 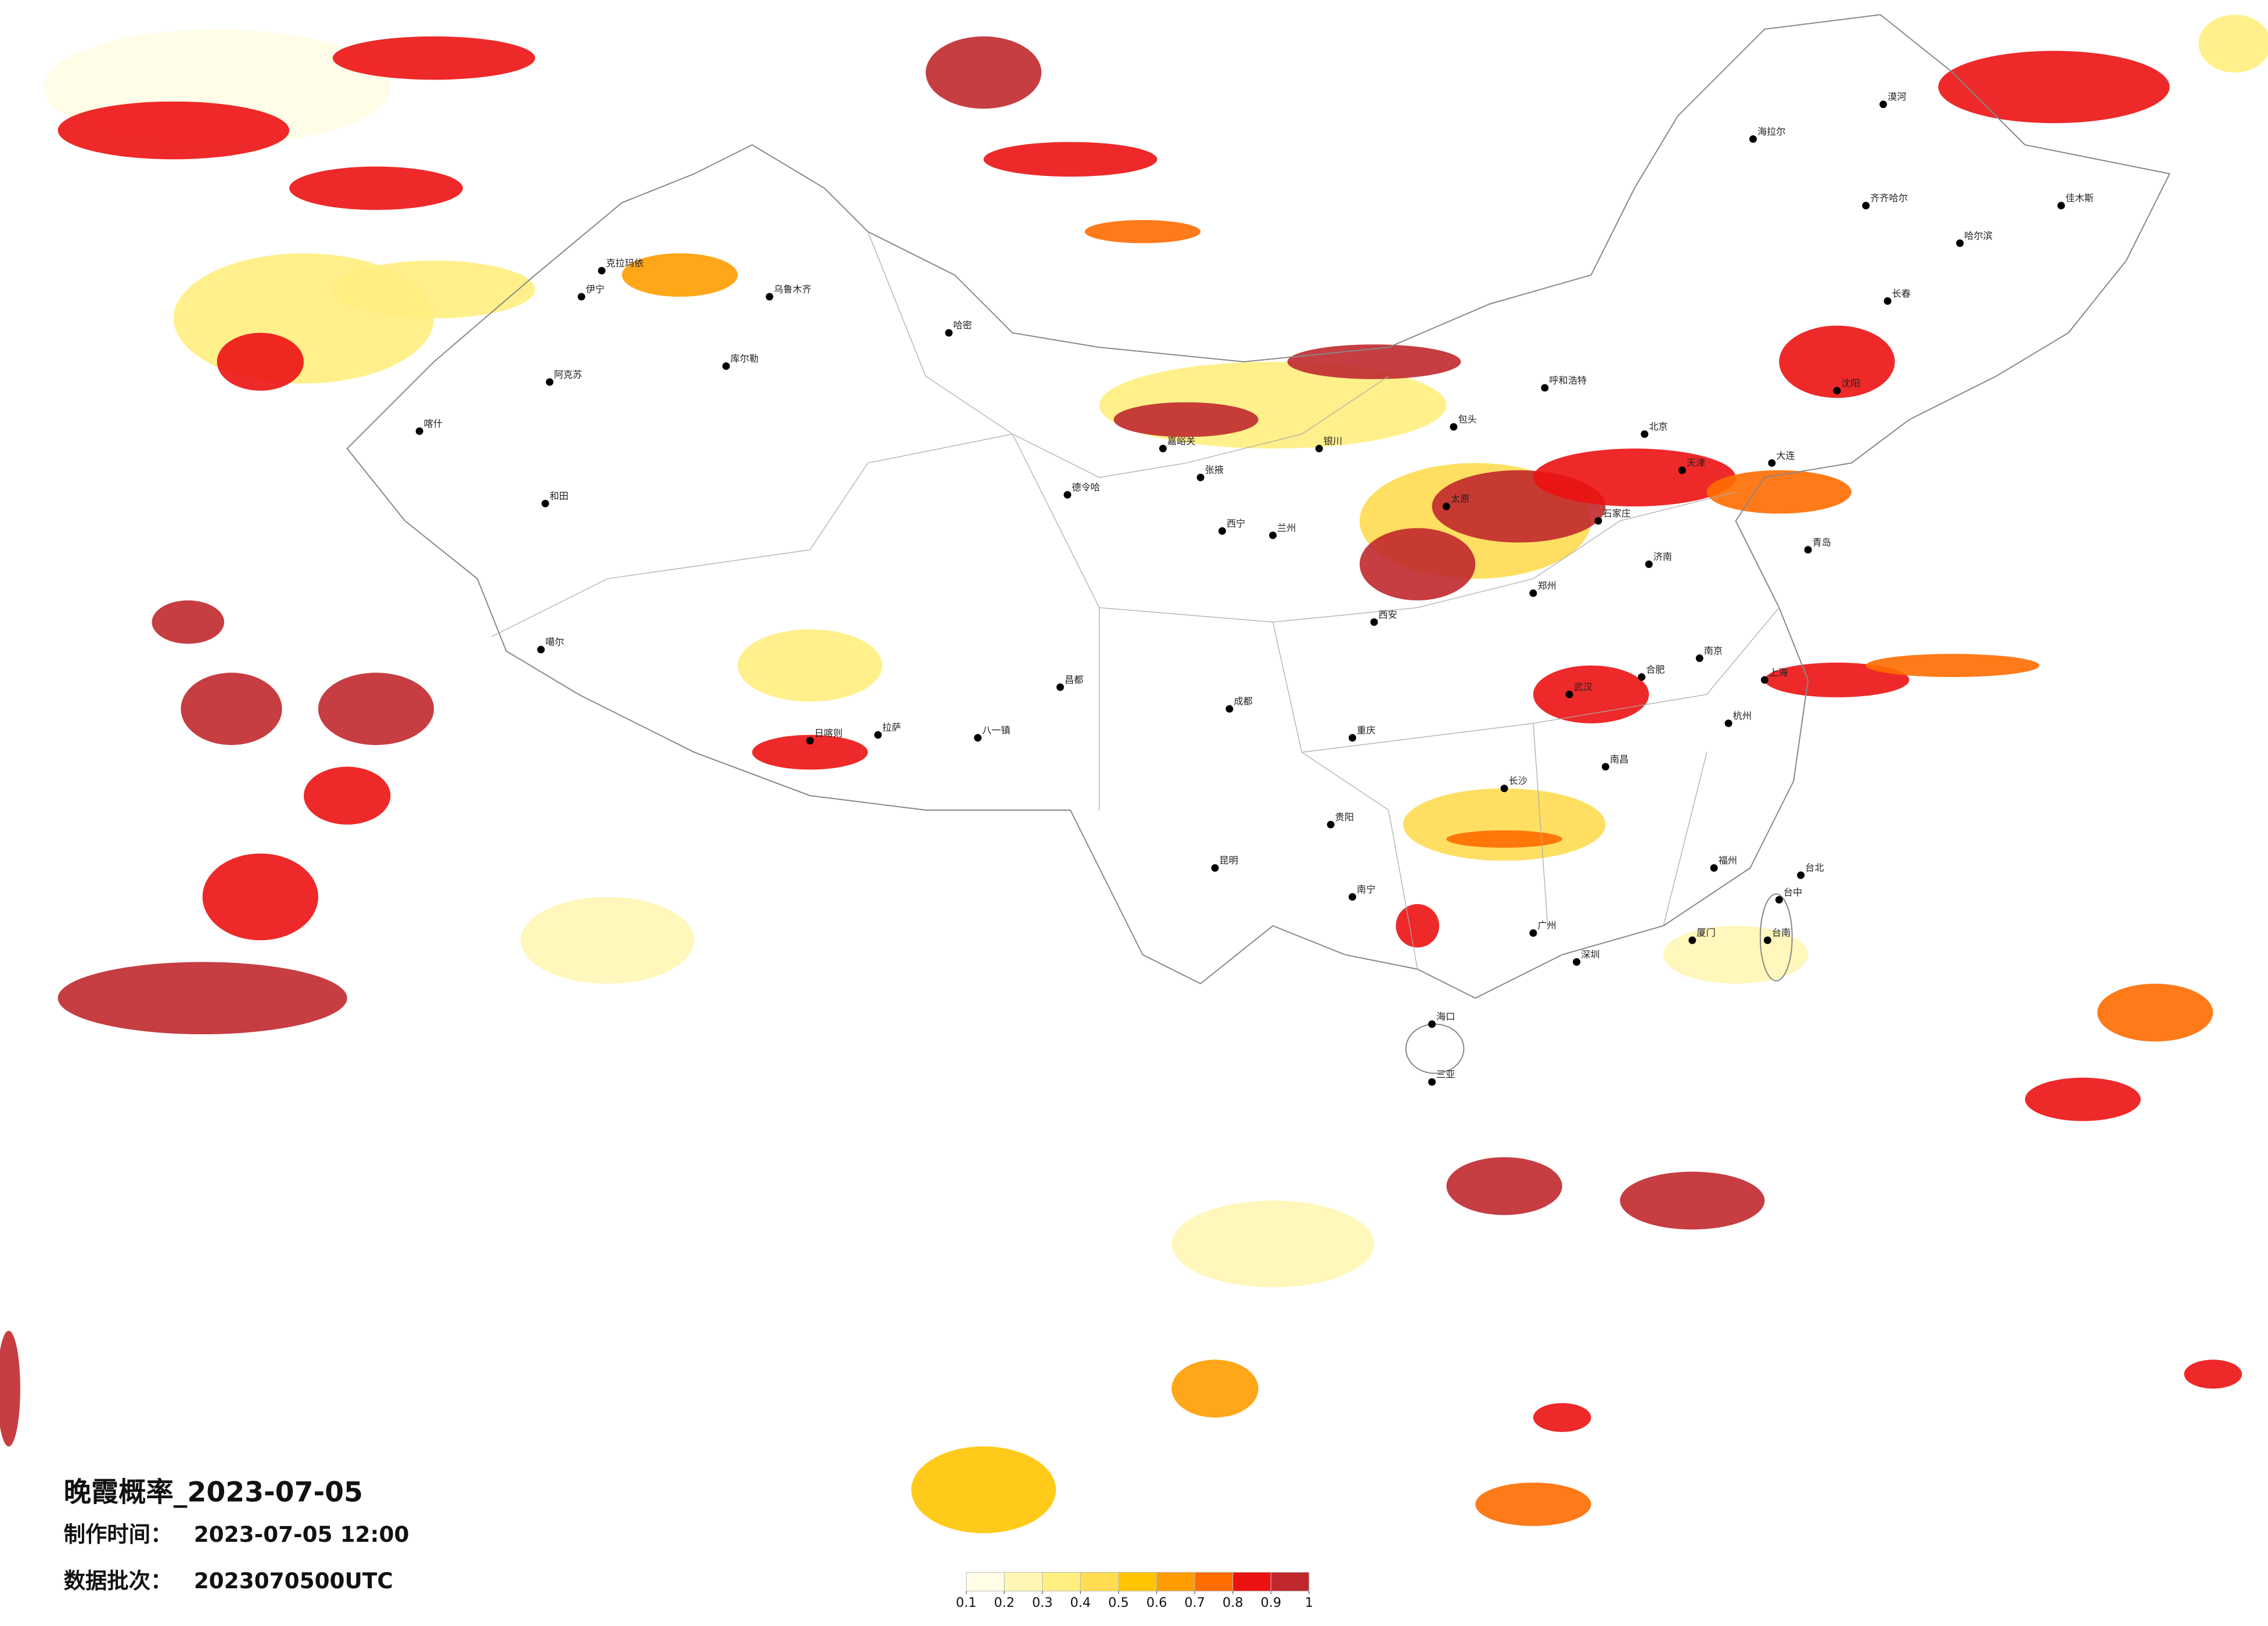 What do you see at coordinates (1713, 650) in the screenshot?
I see `city-label: 南京` at bounding box center [1713, 650].